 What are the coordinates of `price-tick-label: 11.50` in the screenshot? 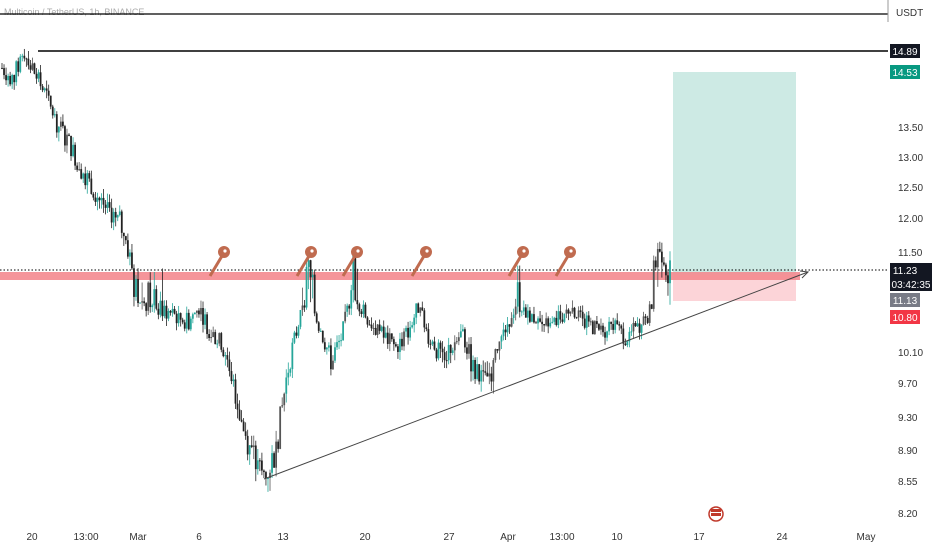 It's located at (910, 253).